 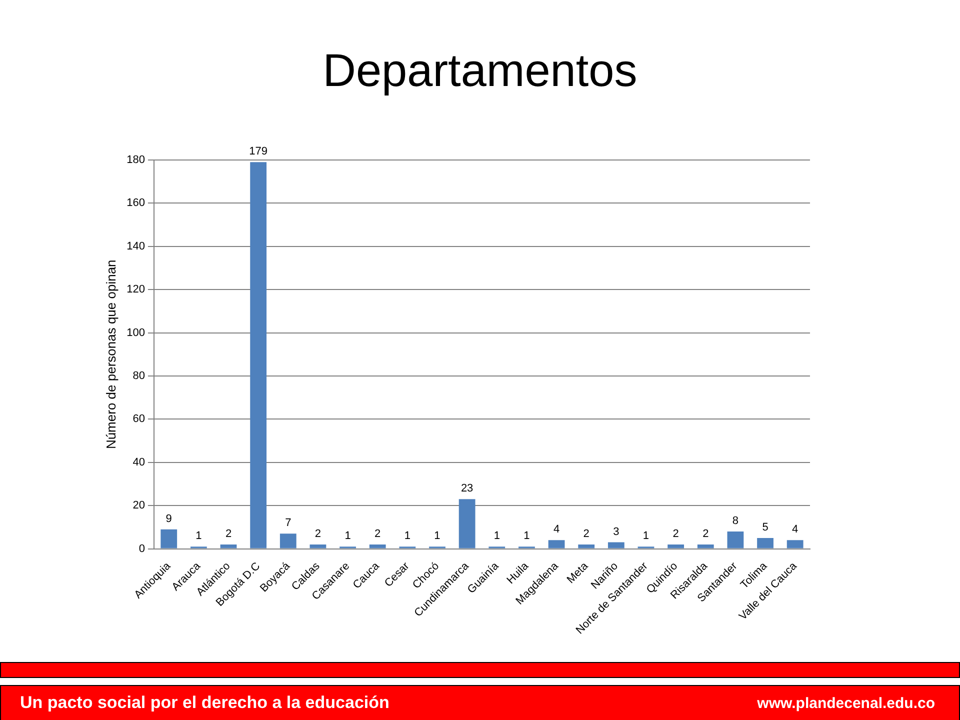 I want to click on y-tick-label: 180, so click(x=135, y=160).